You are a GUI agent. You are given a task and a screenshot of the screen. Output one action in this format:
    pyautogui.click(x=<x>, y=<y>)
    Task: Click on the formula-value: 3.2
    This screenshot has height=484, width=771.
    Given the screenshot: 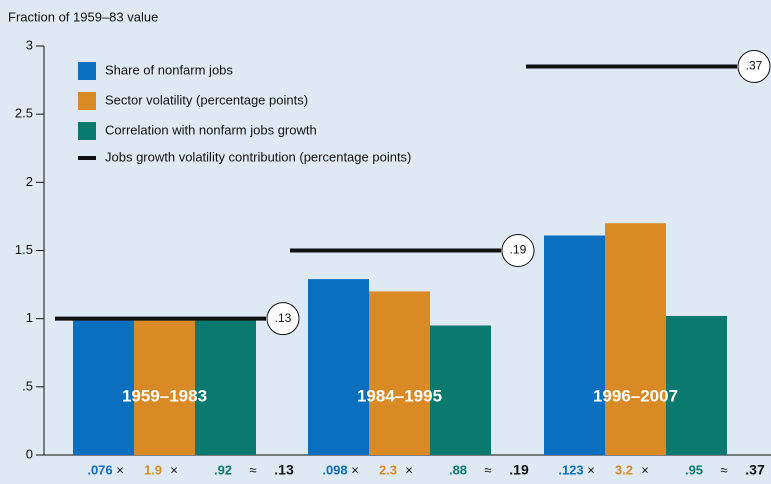 What is the action you would take?
    pyautogui.click(x=624, y=469)
    